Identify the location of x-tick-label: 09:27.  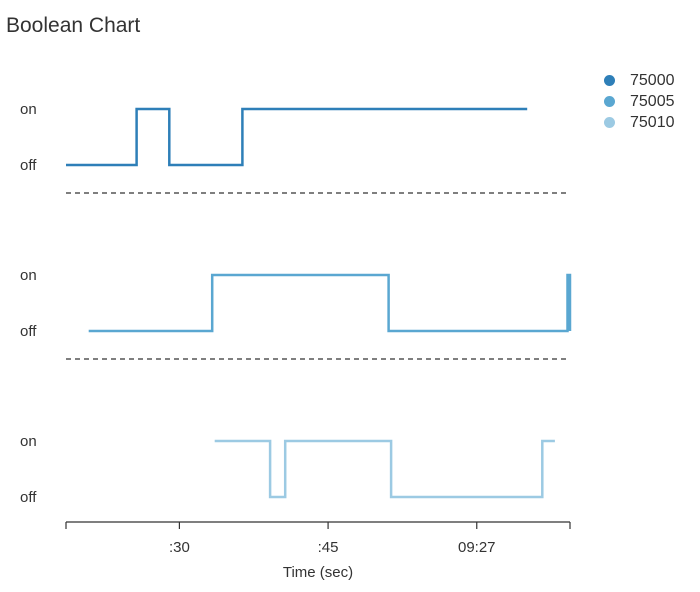
(477, 547).